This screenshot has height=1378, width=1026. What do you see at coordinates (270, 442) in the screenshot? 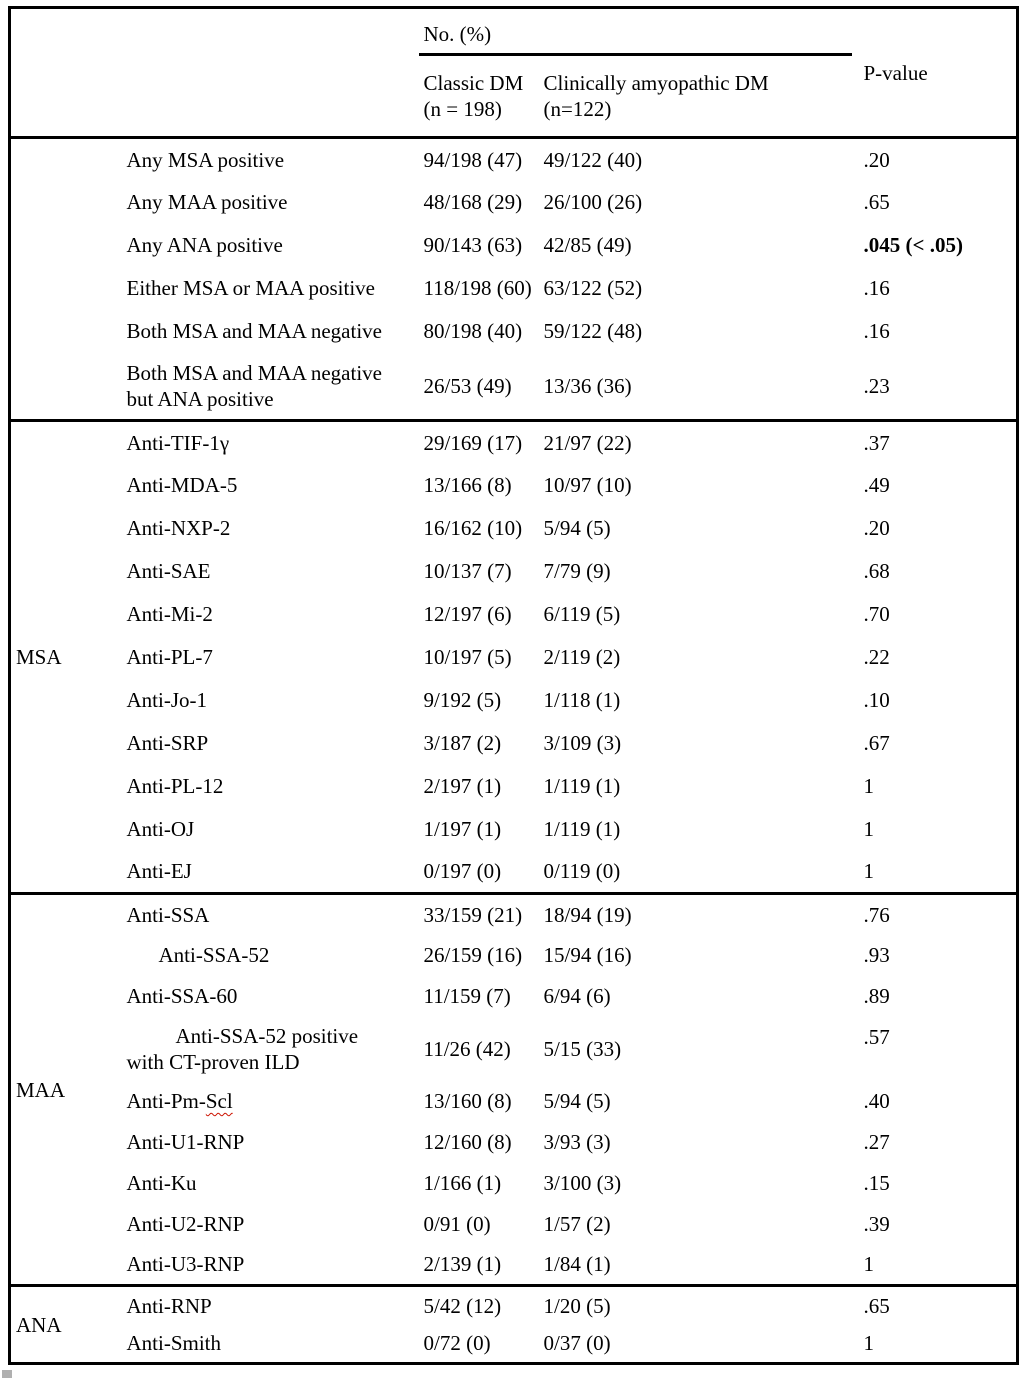
I see `row-label: Anti-TIF-1γ` at bounding box center [270, 442].